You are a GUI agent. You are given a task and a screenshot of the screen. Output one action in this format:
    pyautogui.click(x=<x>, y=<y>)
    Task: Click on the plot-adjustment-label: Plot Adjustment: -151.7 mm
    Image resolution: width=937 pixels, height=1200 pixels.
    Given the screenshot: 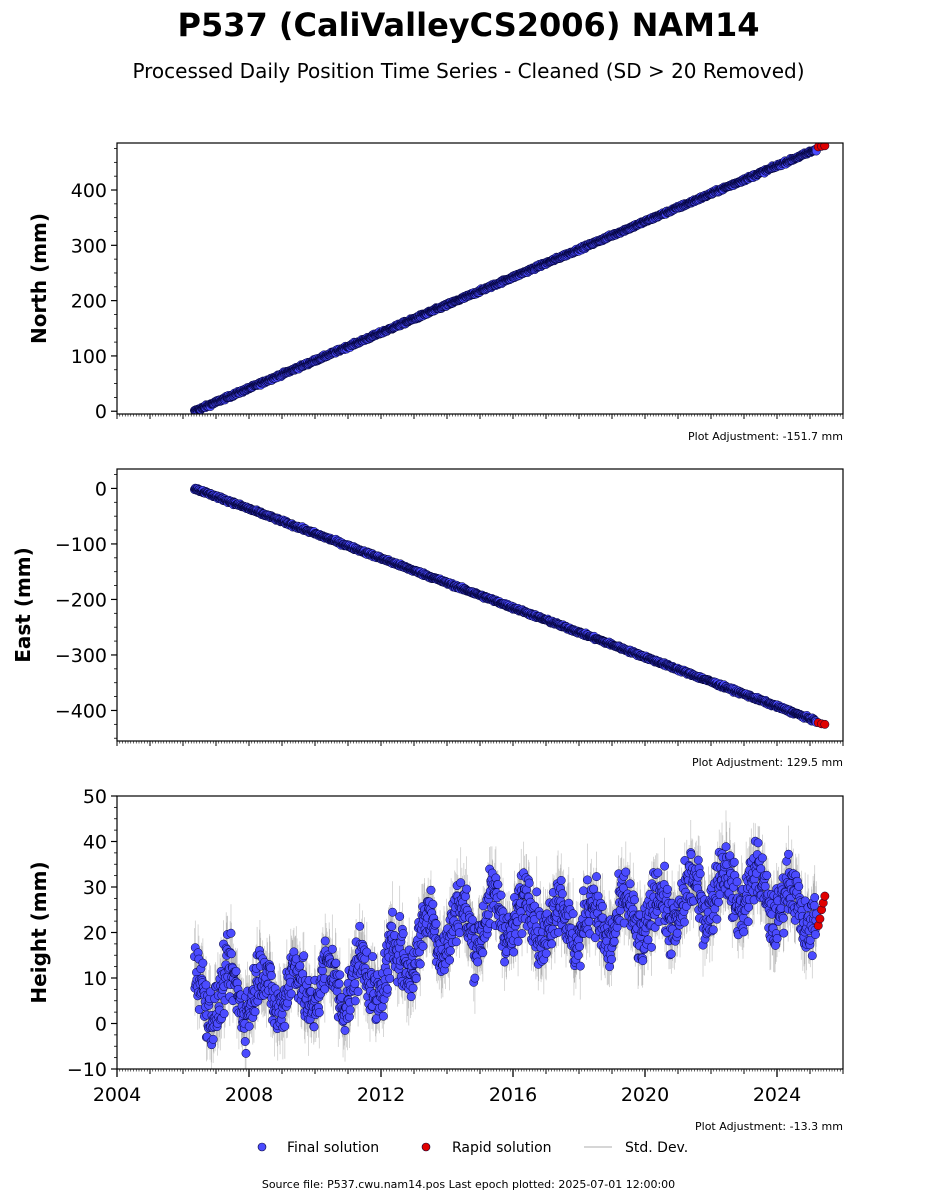 What is the action you would take?
    pyautogui.click(x=765, y=436)
    